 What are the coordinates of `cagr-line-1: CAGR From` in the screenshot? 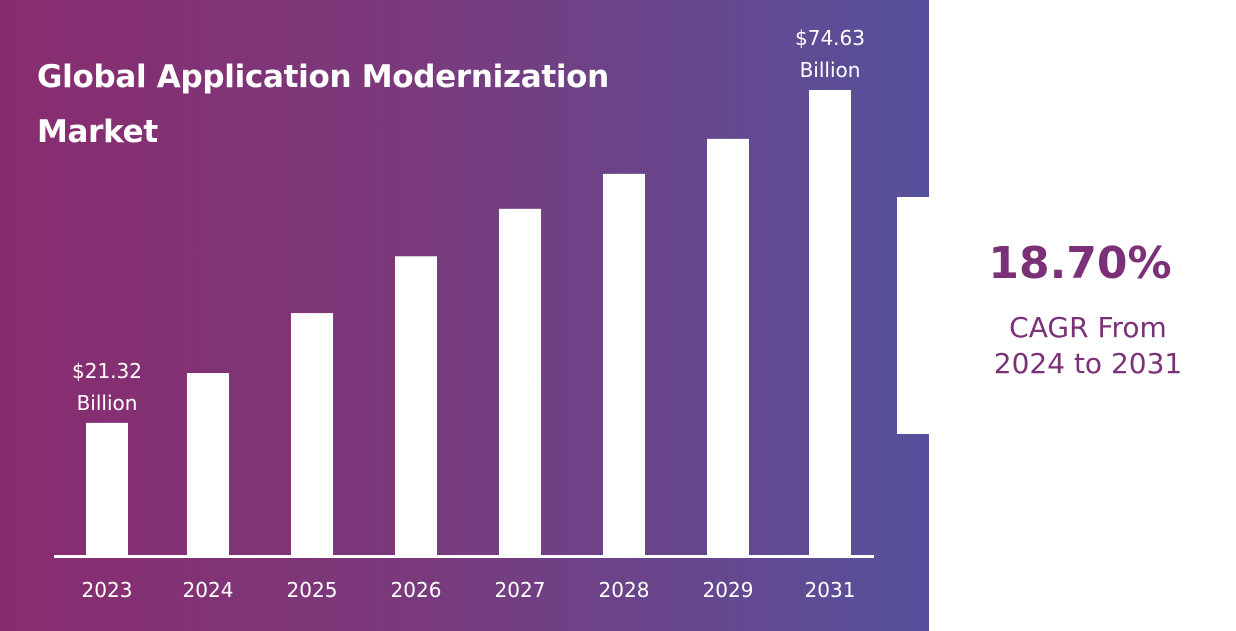 It's located at (1088, 327).